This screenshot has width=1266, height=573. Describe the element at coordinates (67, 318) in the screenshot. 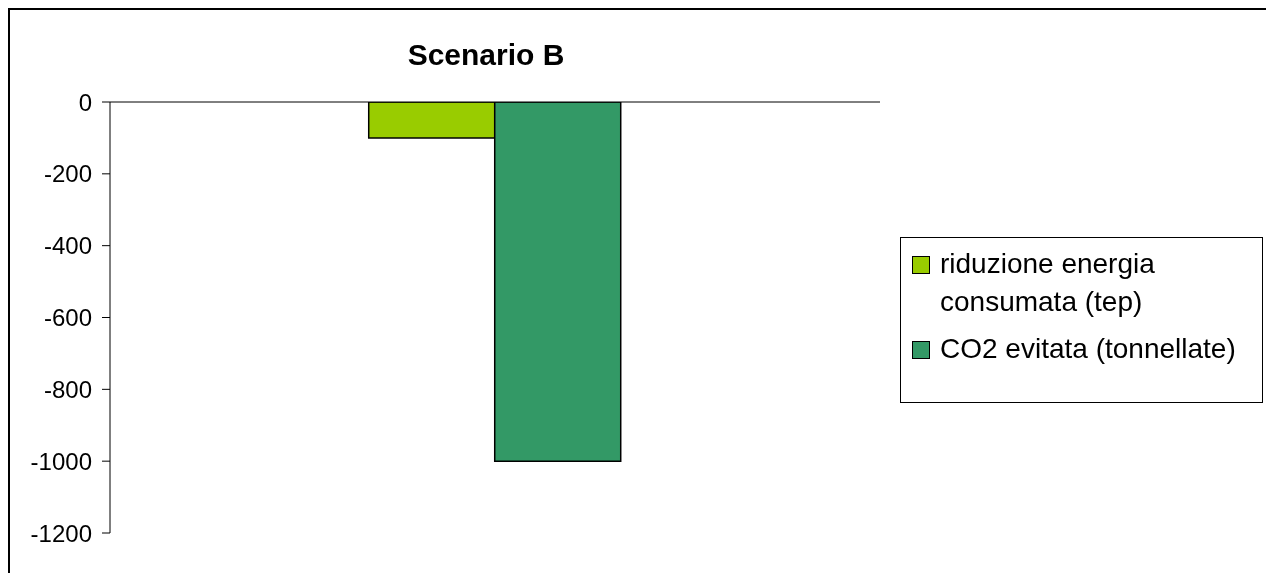

I see `y-tick-label: -600` at that location.